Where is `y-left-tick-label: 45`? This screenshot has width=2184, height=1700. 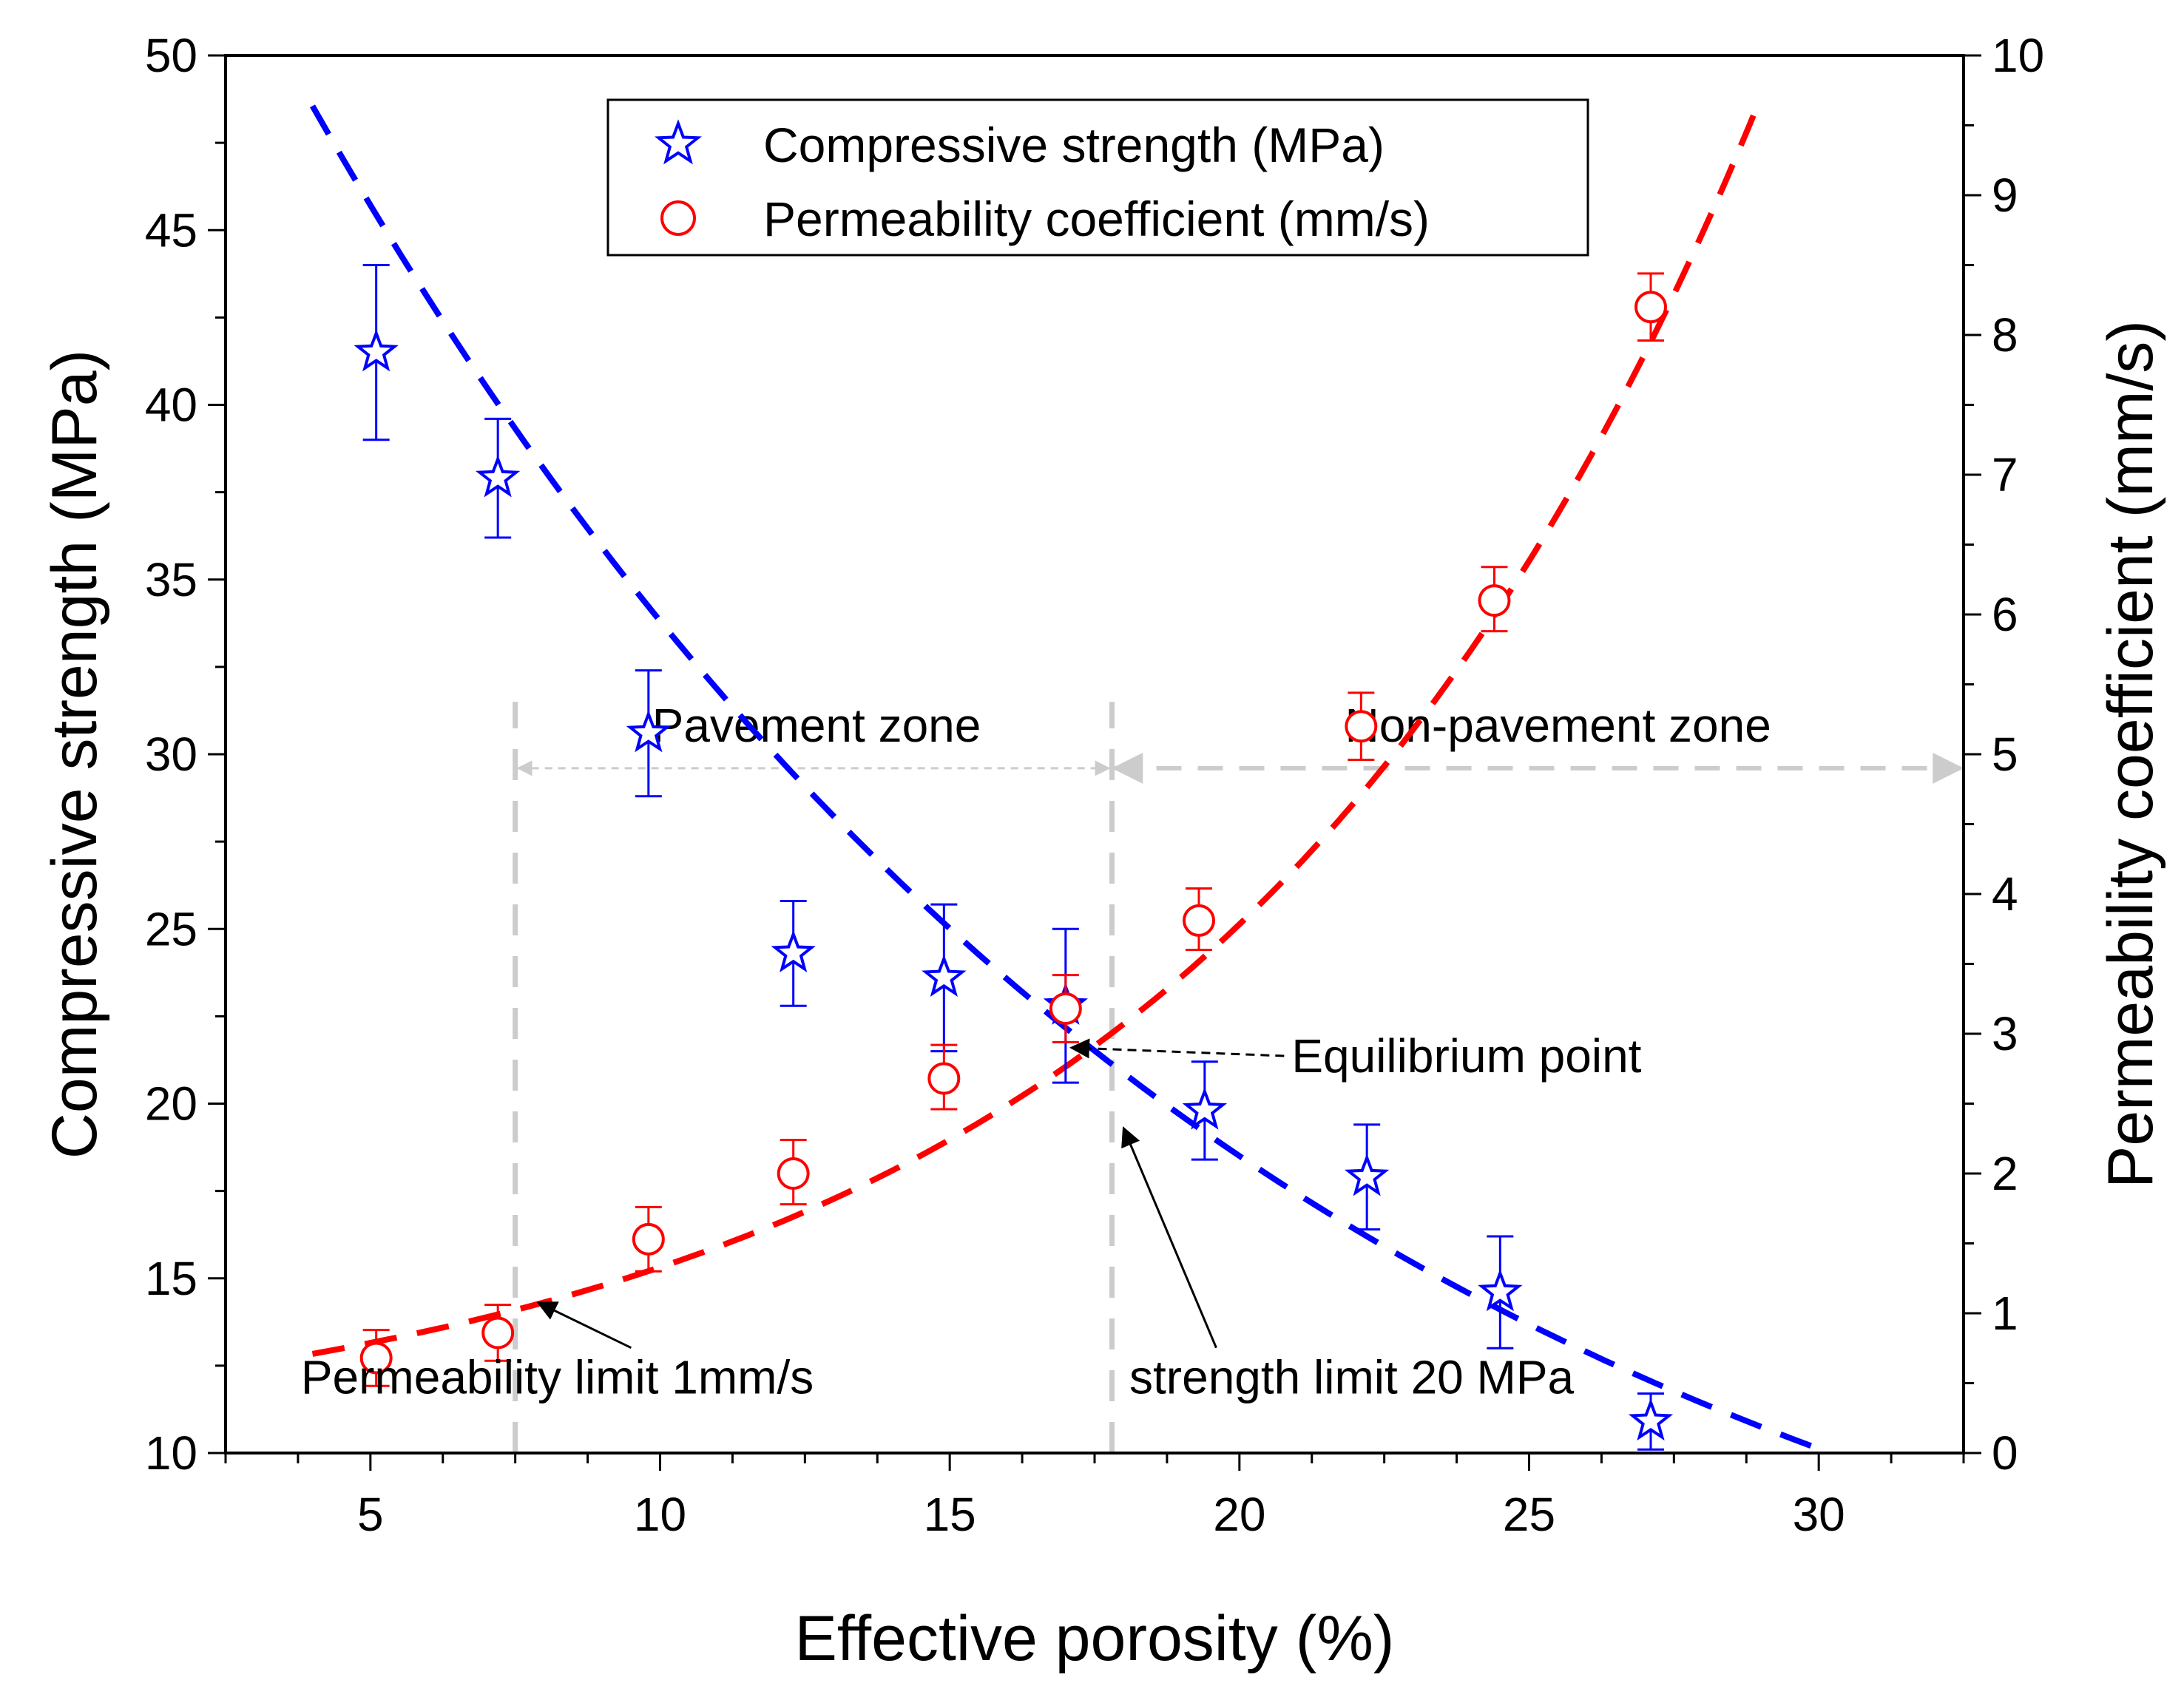
y-left-tick-label: 45 is located at coordinates (171, 230).